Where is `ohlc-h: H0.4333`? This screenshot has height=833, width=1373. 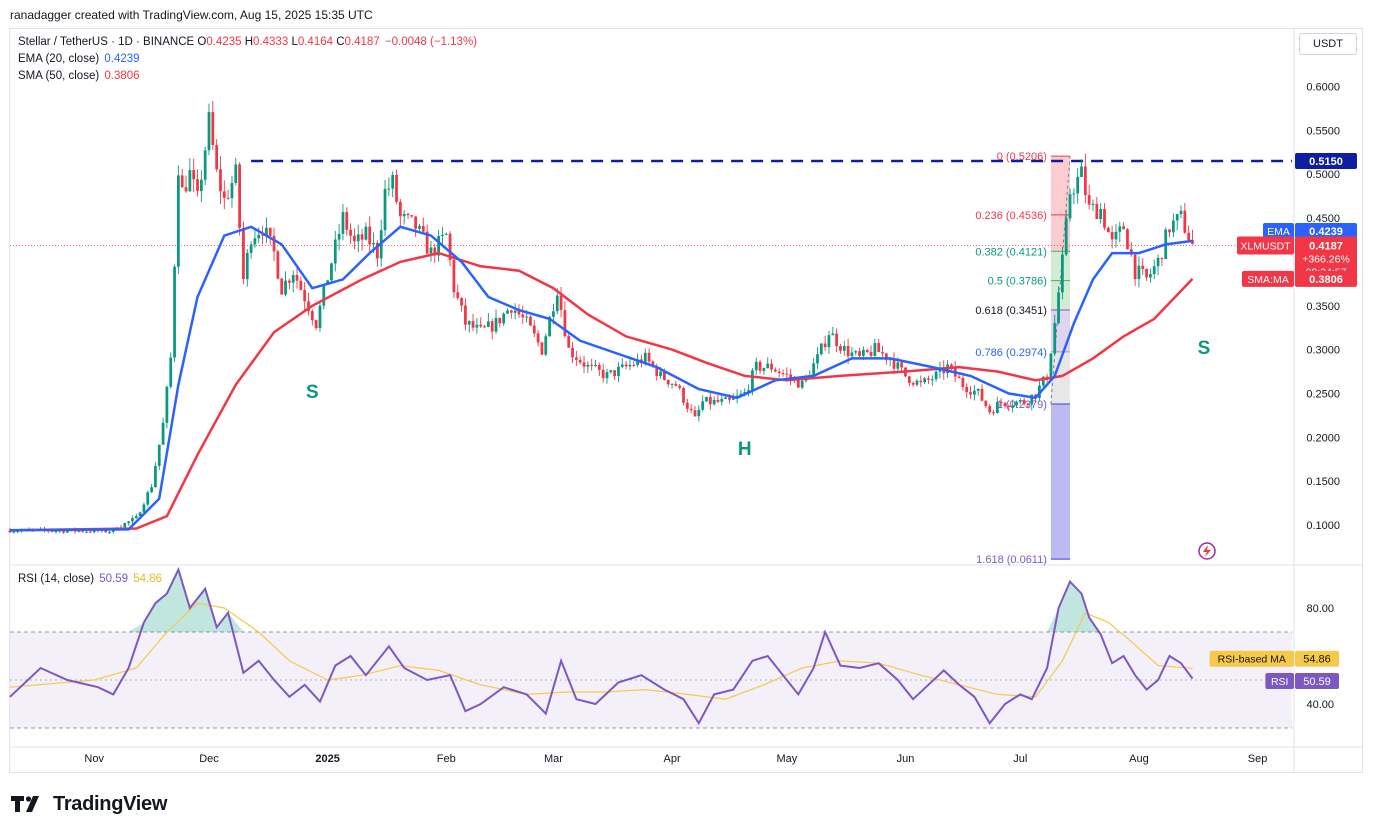
ohlc-h: H0.4333 is located at coordinates (266, 42).